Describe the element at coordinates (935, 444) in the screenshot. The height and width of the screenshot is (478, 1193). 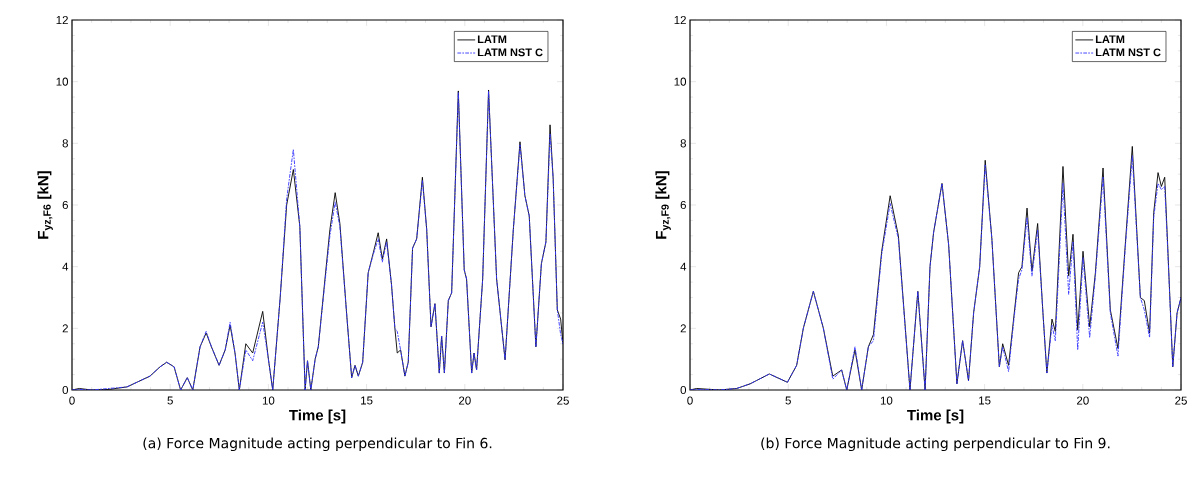
I see `text: (b) Force Magnitude acting perpendicular to Fin 9.` at that location.